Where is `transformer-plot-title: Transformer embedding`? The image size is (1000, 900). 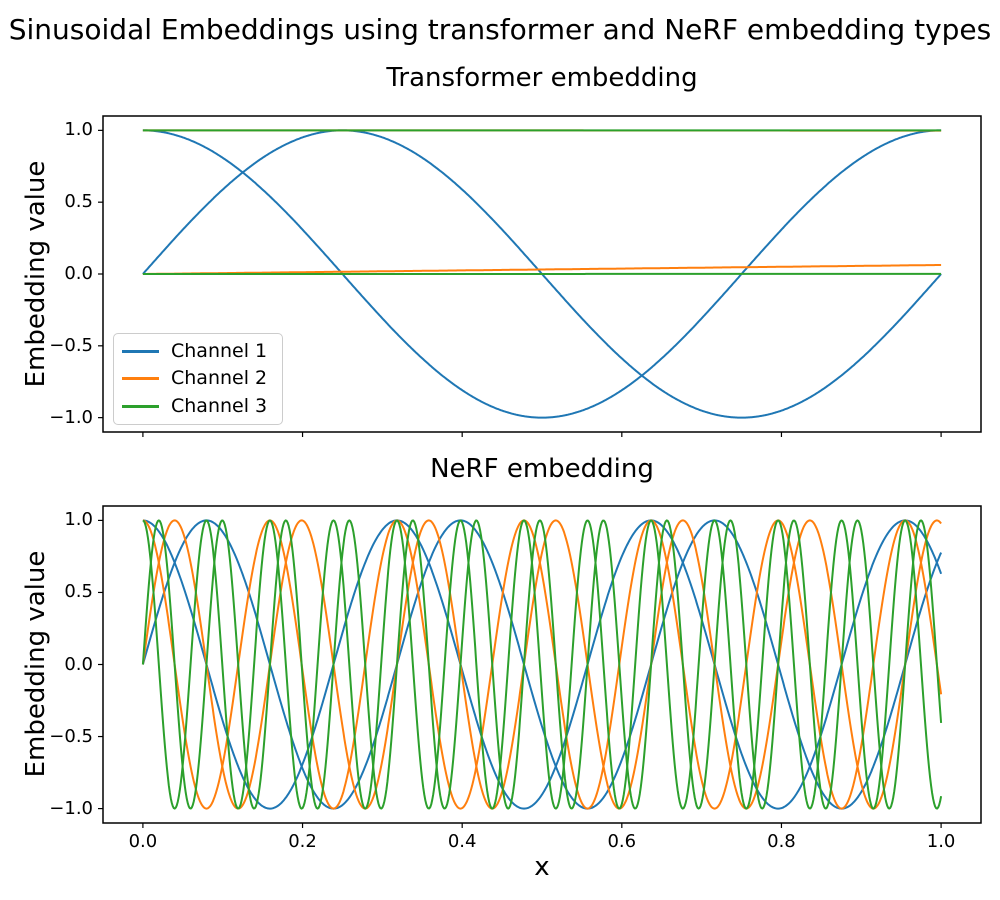 transformer-plot-title: Transformer embedding is located at coordinates (542, 78).